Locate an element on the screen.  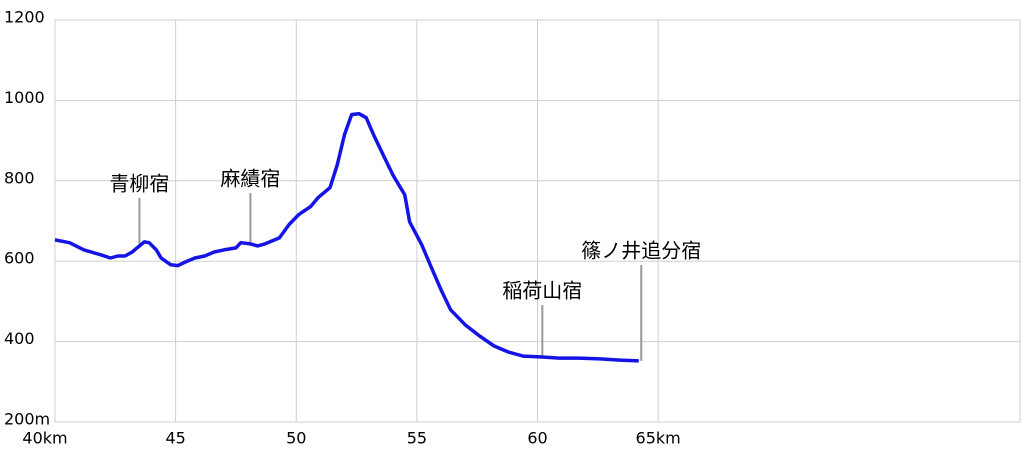
y-tick-label: 1200 is located at coordinates (24, 17).